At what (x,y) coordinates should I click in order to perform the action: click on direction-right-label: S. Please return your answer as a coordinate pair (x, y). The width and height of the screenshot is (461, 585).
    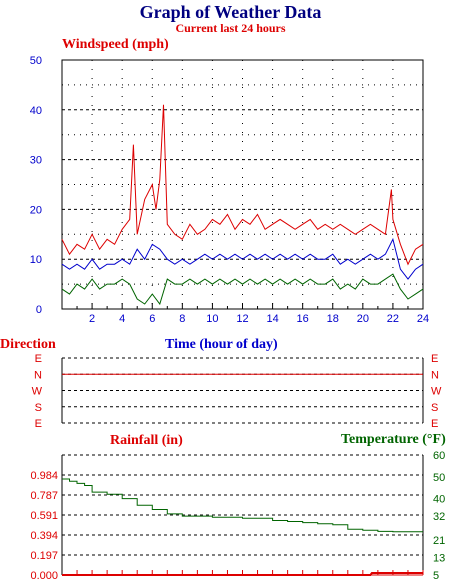
    Looking at the image, I should click on (434, 408).